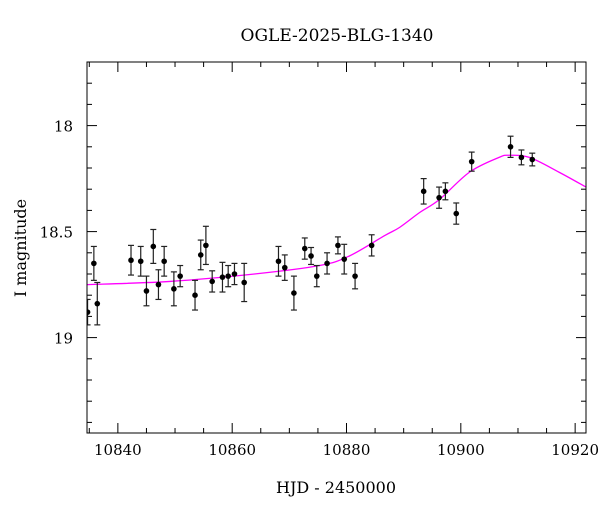  I want to click on y-tick-label: 18, so click(63, 127).